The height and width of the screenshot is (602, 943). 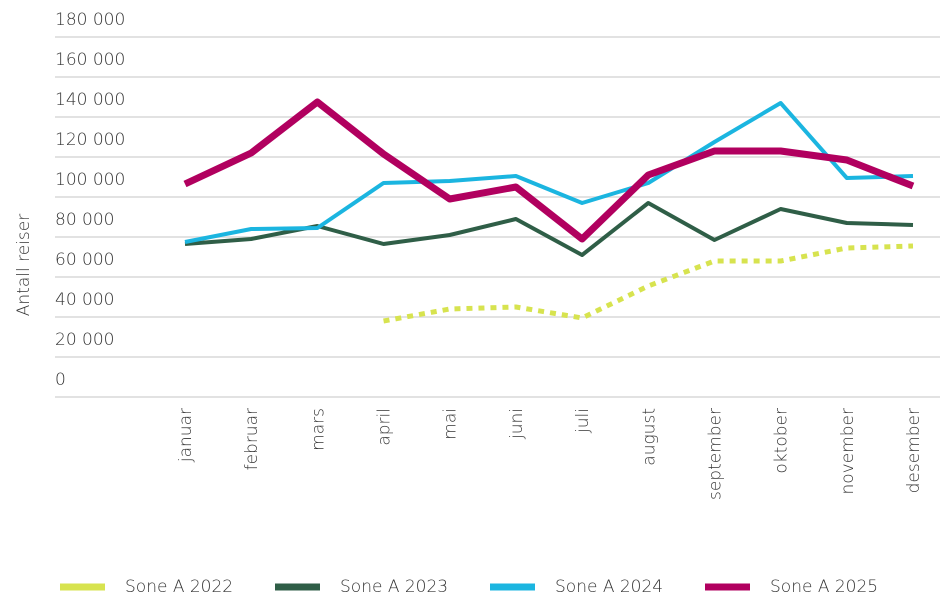 What do you see at coordinates (186, 435) in the screenshot?
I see `x-tick-label: januar` at bounding box center [186, 435].